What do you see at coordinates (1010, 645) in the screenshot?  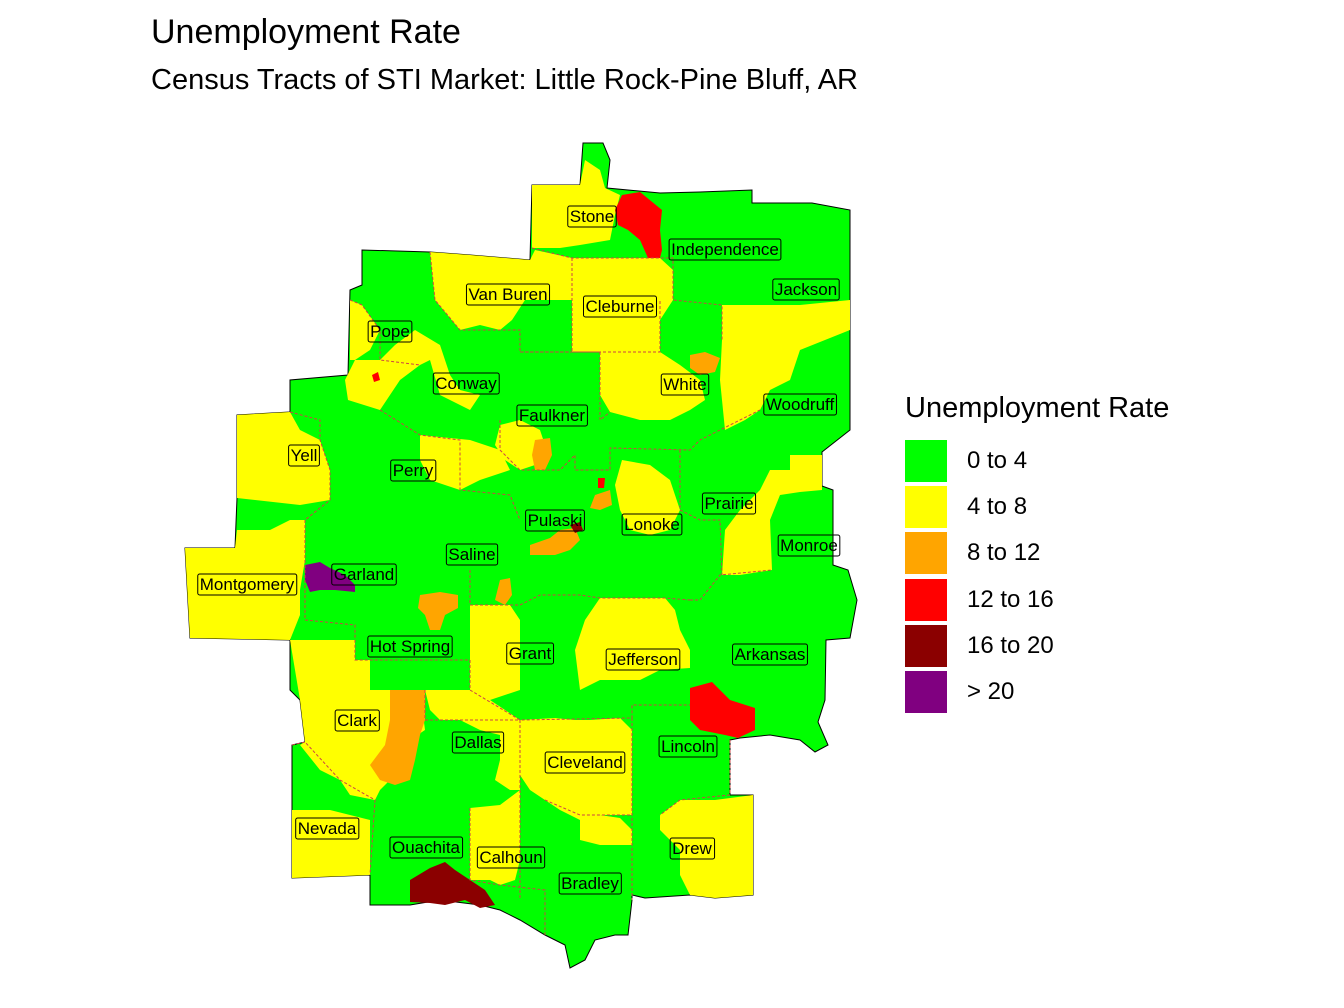 I see `legend-label: 16 to 20` at bounding box center [1010, 645].